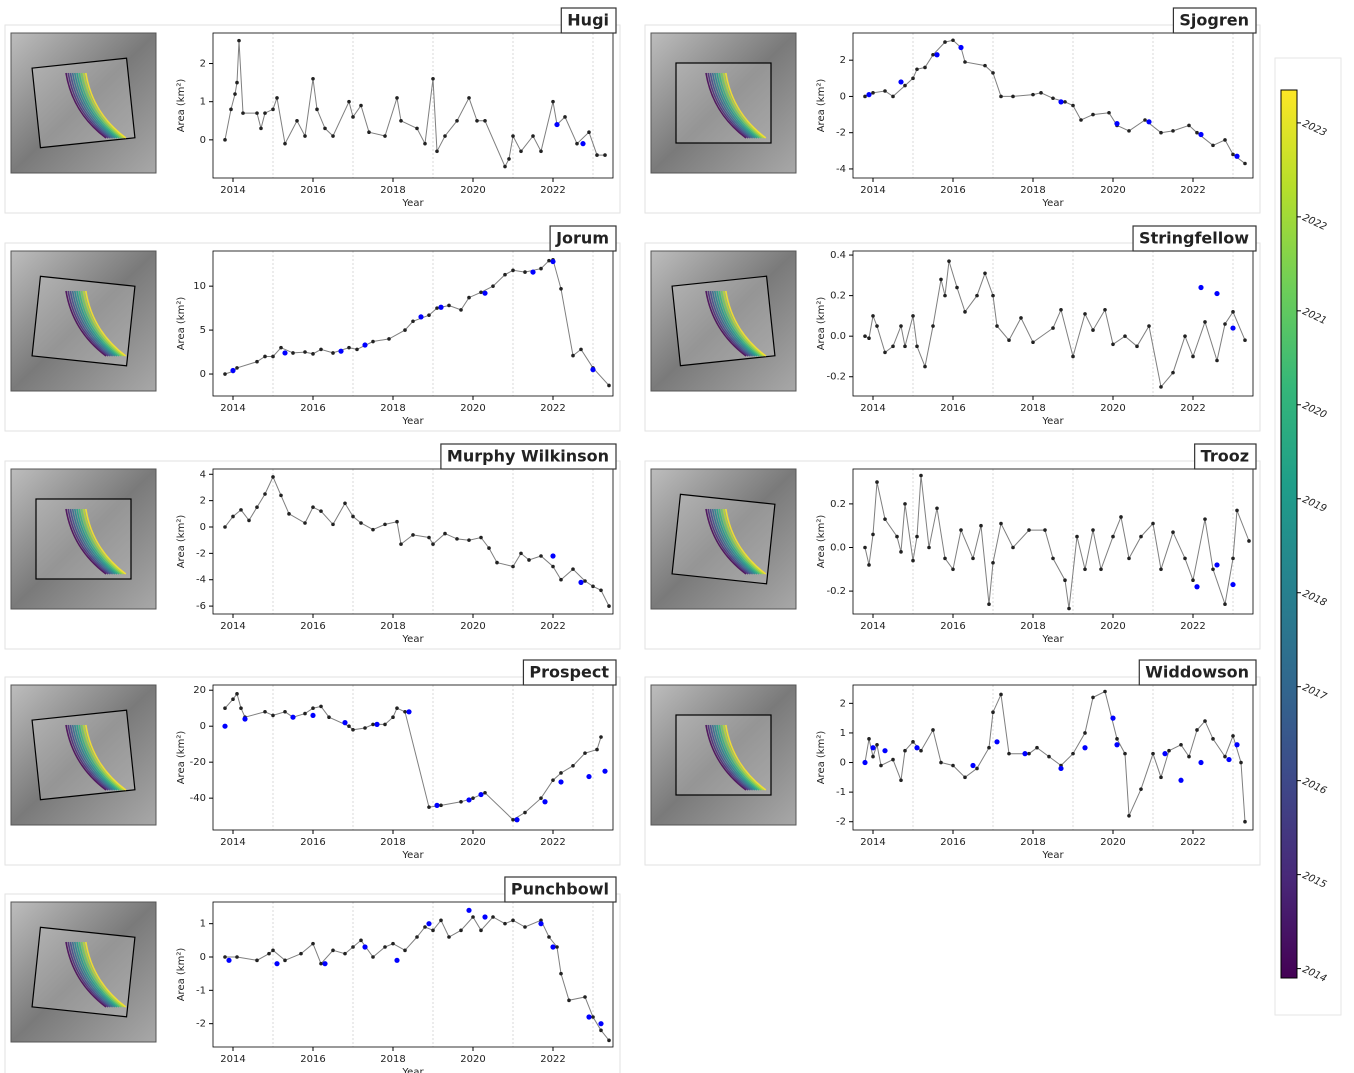 This screenshot has height=1073, width=1354. What do you see at coordinates (1214, 20) in the screenshot?
I see `panel-title: Sjogren` at bounding box center [1214, 20].